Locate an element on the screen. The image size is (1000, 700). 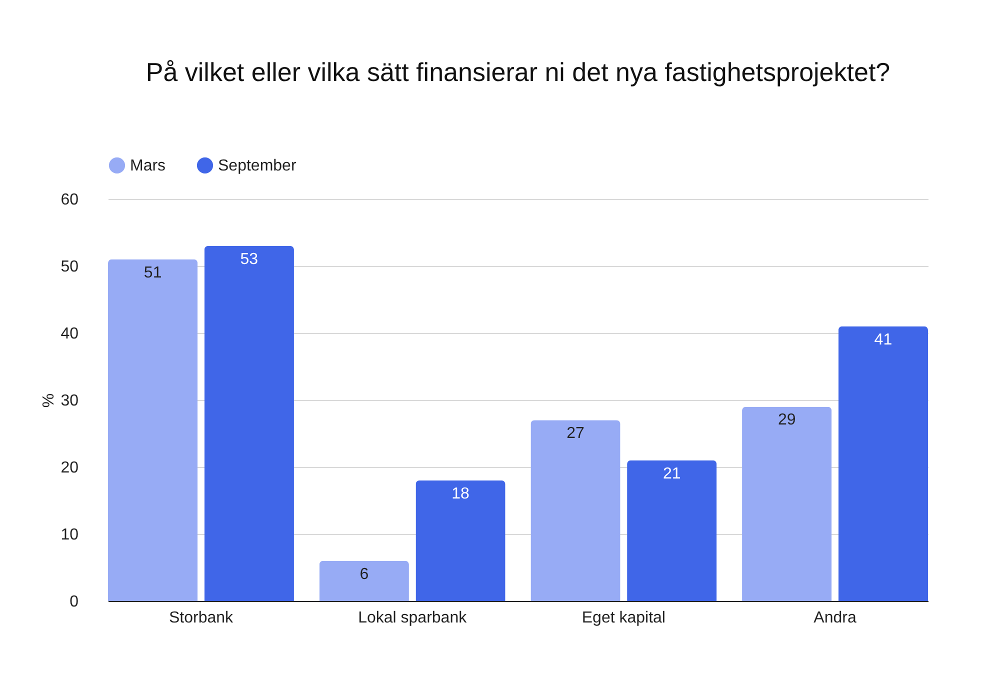
y-tick-label: 60 is located at coordinates (69, 200).